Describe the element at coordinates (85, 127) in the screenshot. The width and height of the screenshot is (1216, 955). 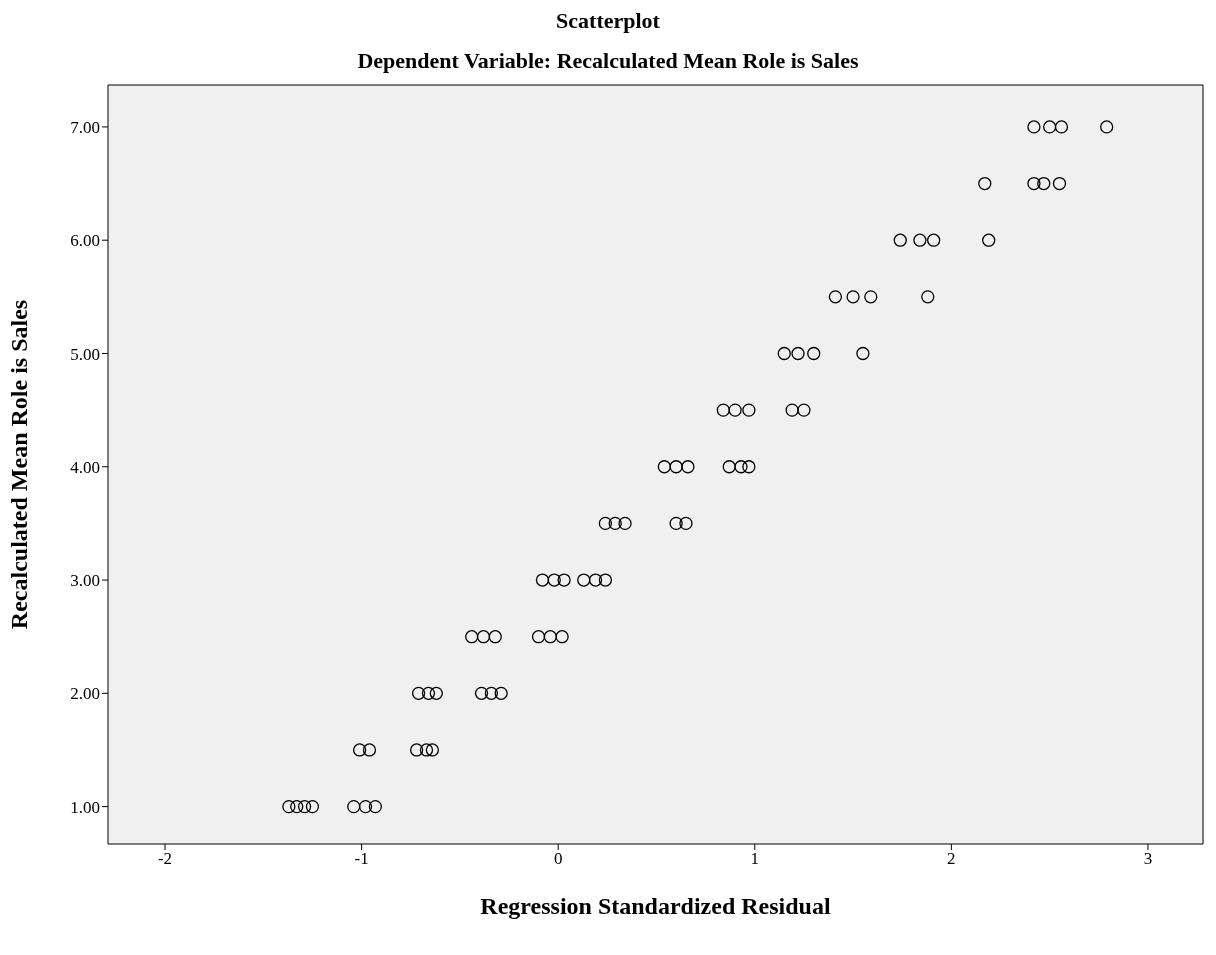
I see `y-tick-label: 7.00` at that location.